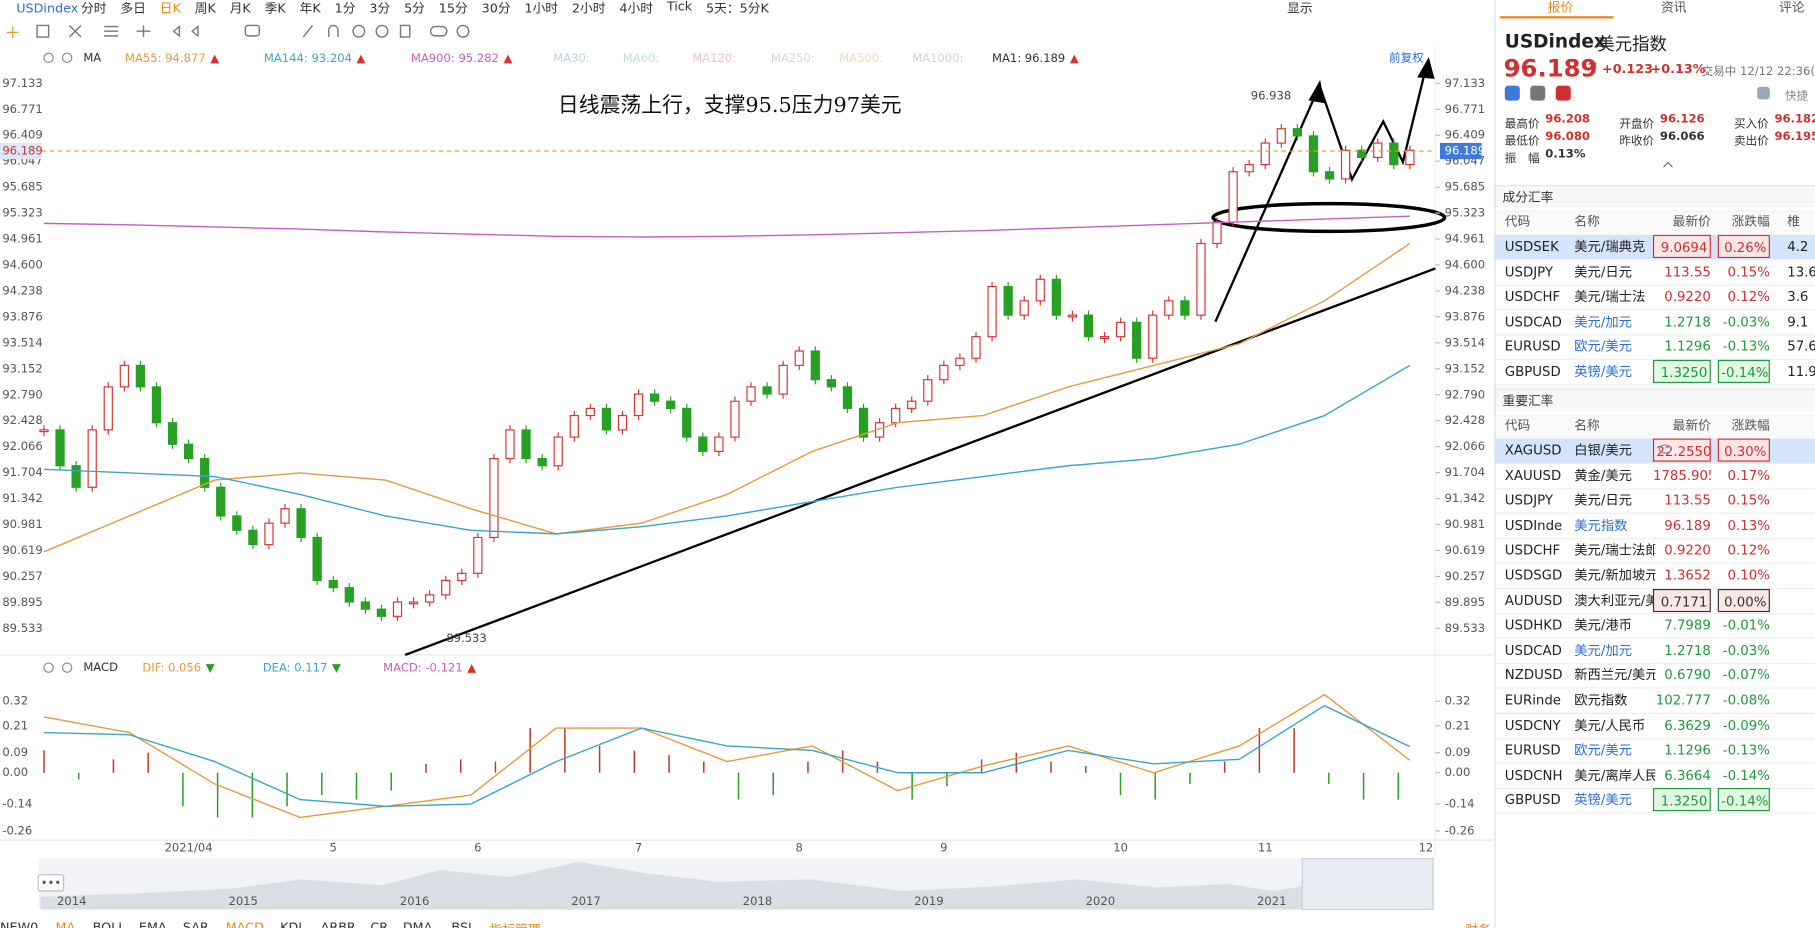 The height and width of the screenshot is (928, 1815). What do you see at coordinates (1796, 96) in the screenshot?
I see `quick-label: 快捷` at bounding box center [1796, 96].